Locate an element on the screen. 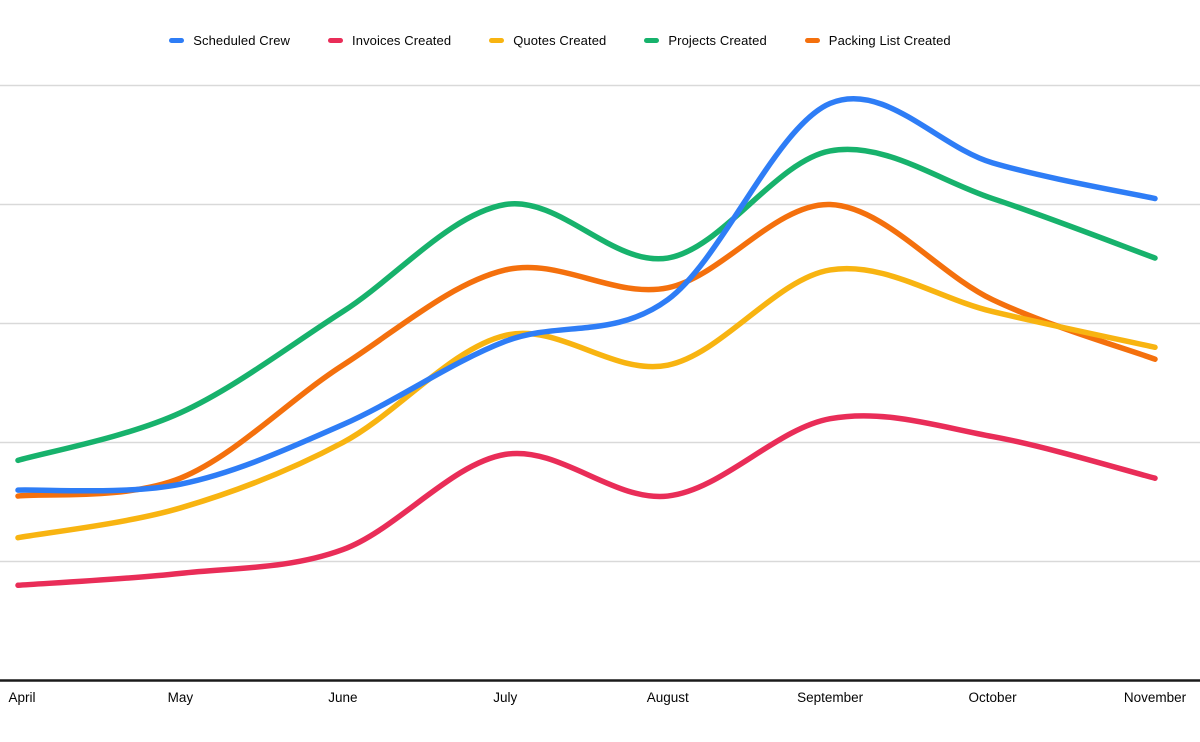  x-axis-label-october: October is located at coordinates (993, 697).